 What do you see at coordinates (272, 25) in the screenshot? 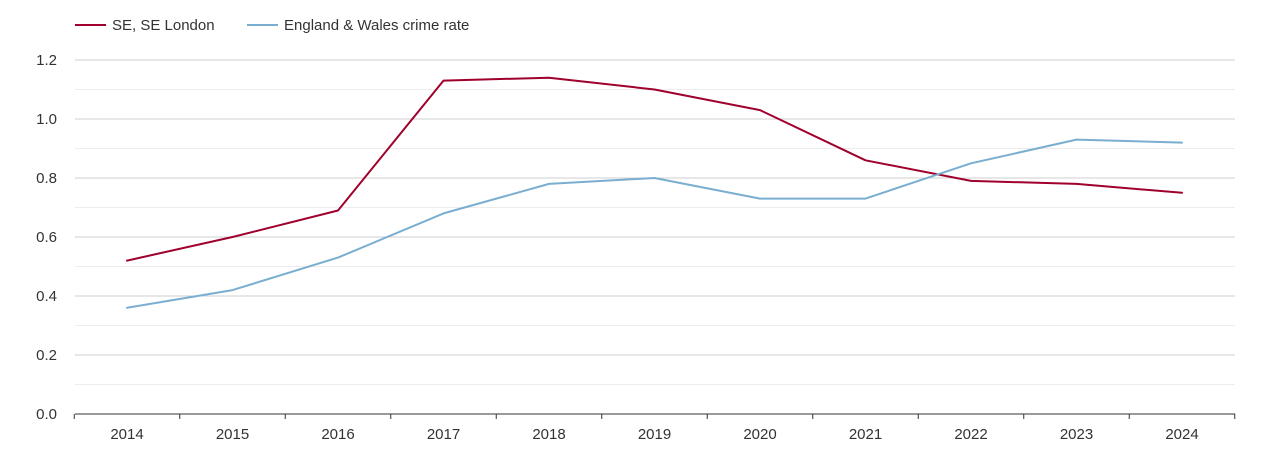
I see `legend: SE, SE London England & Wales crime rate` at bounding box center [272, 25].